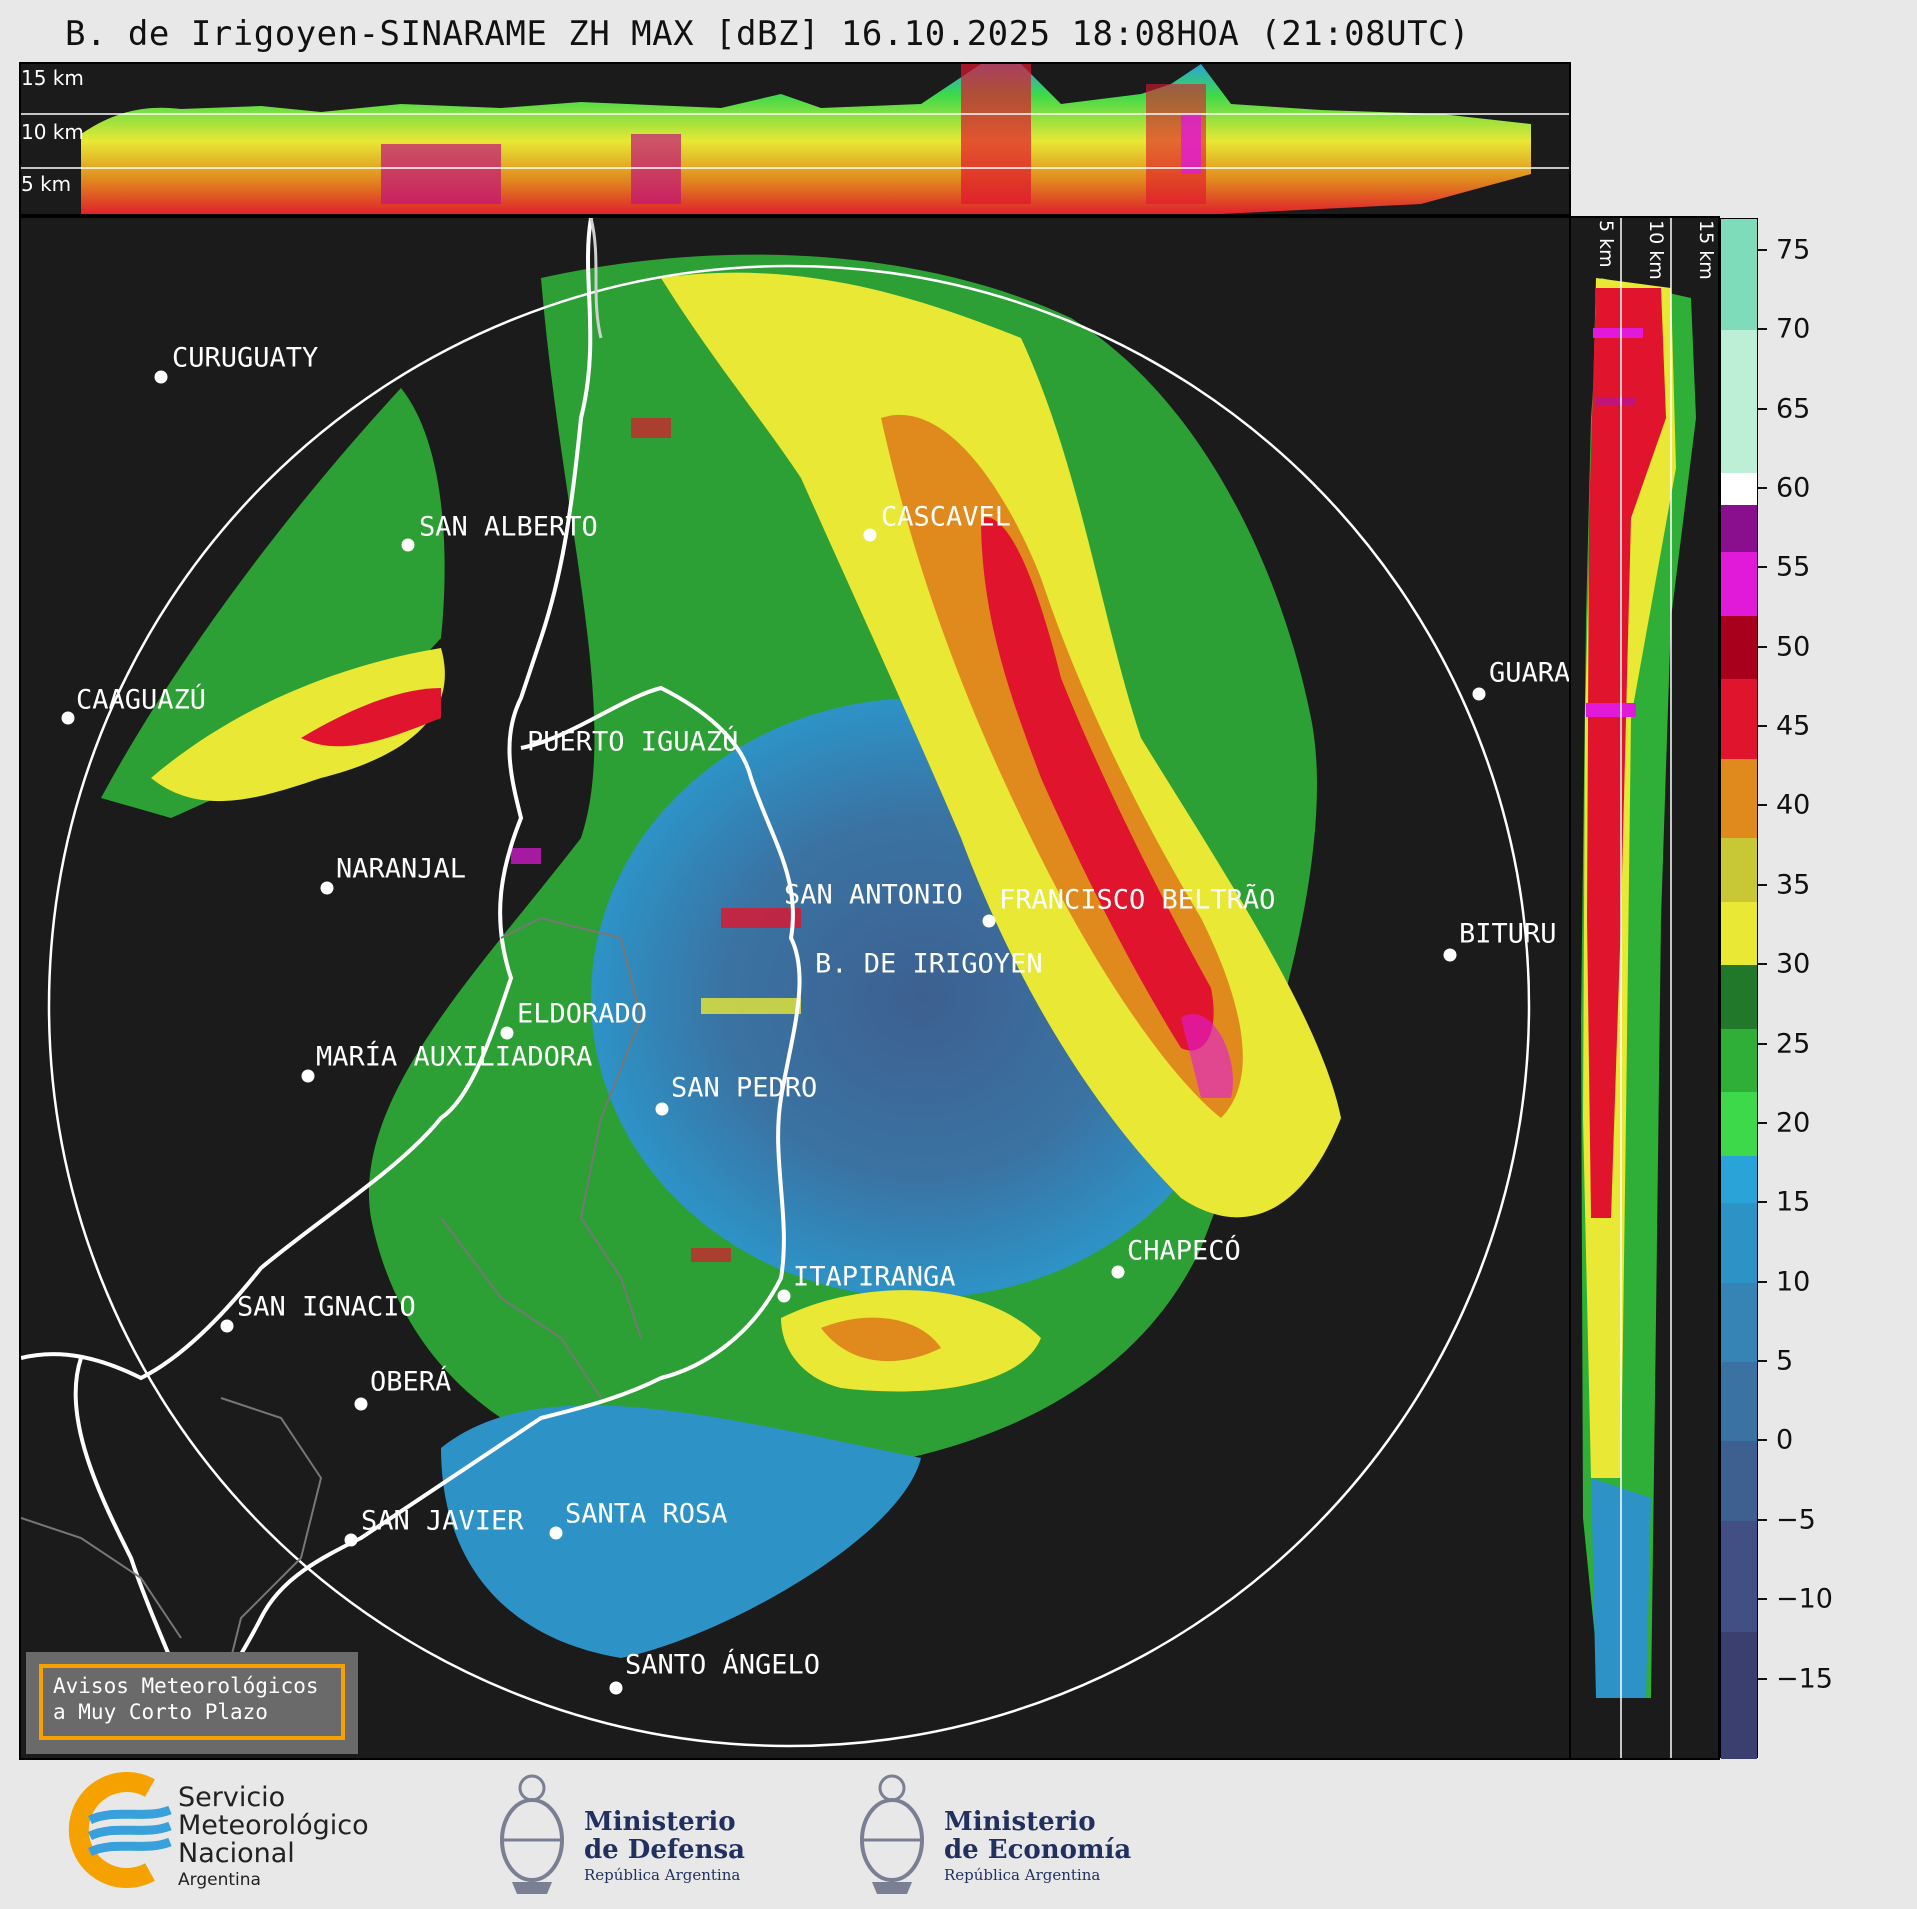 The width and height of the screenshot is (1917, 1909). I want to click on city-label-obera: OBERÁ, so click(411, 1382).